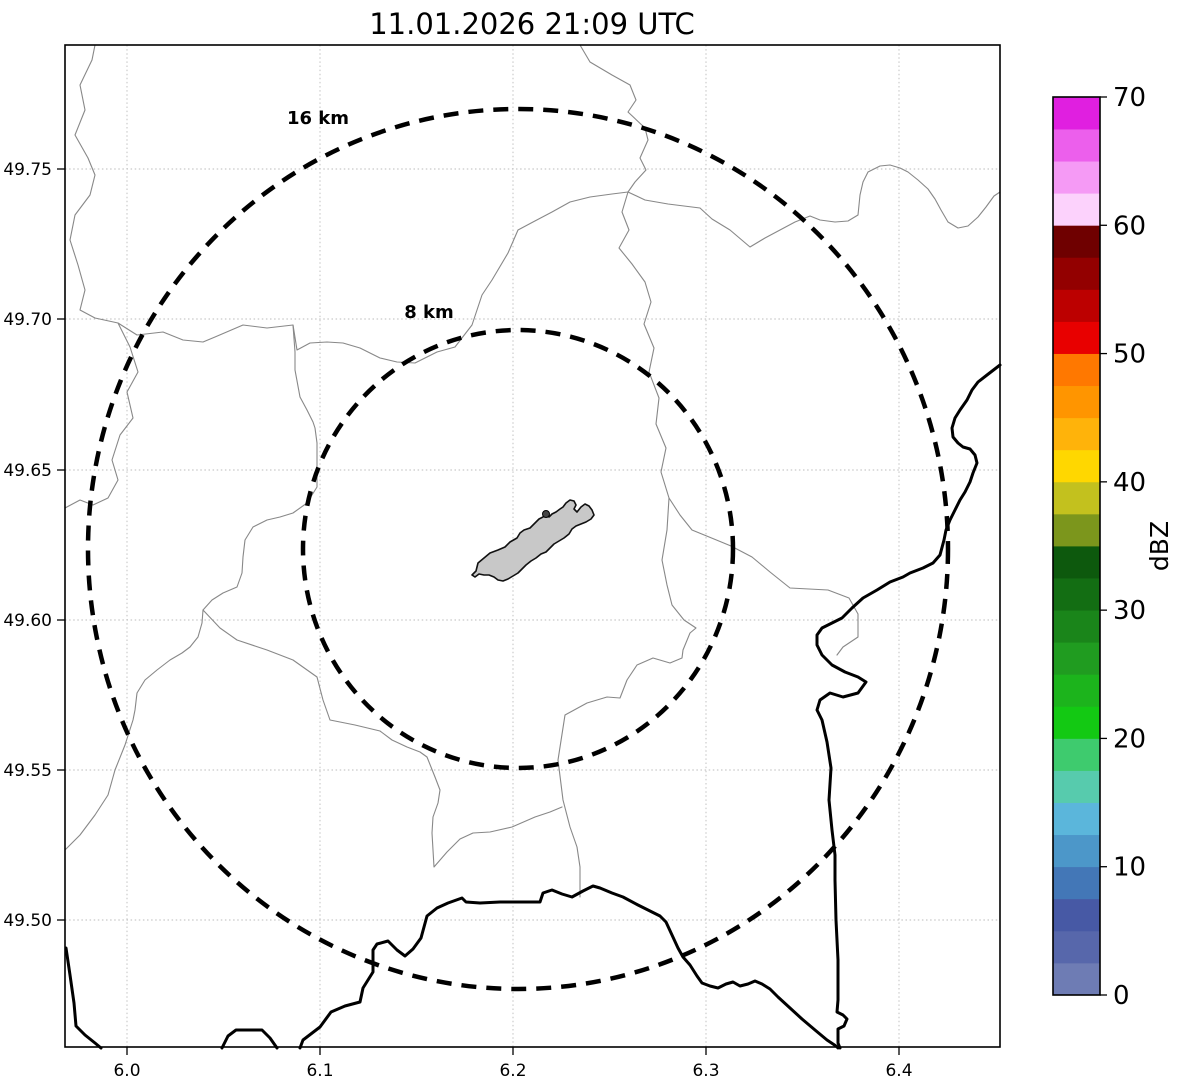 This screenshot has width=1188, height=1084. I want to click on x-axis-tick-label: 6.0, so click(126, 1071).